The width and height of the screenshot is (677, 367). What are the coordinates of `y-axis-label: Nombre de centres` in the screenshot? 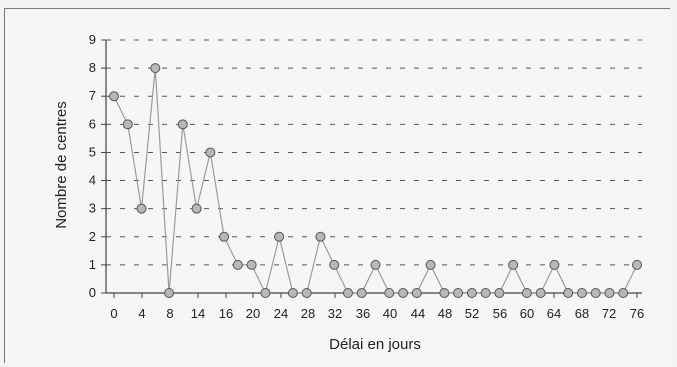 It's located at (61, 165).